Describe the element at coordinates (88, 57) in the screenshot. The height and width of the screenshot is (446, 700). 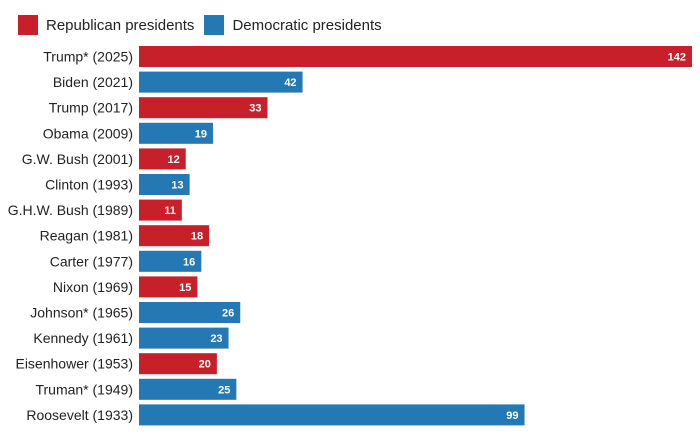
I see `category-label-trump-2025: Trump* (2025)` at that location.